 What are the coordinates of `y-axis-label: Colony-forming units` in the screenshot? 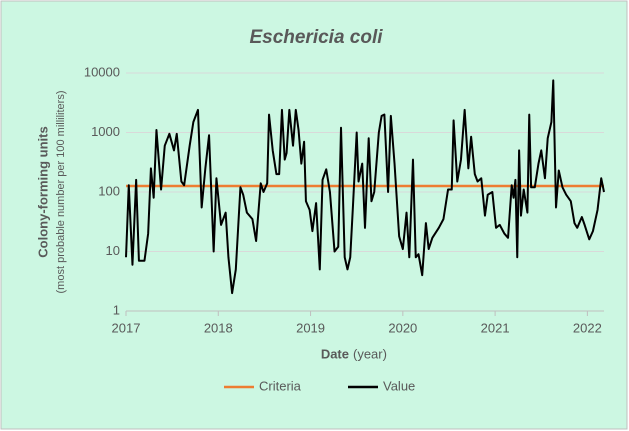 It's located at (42, 191).